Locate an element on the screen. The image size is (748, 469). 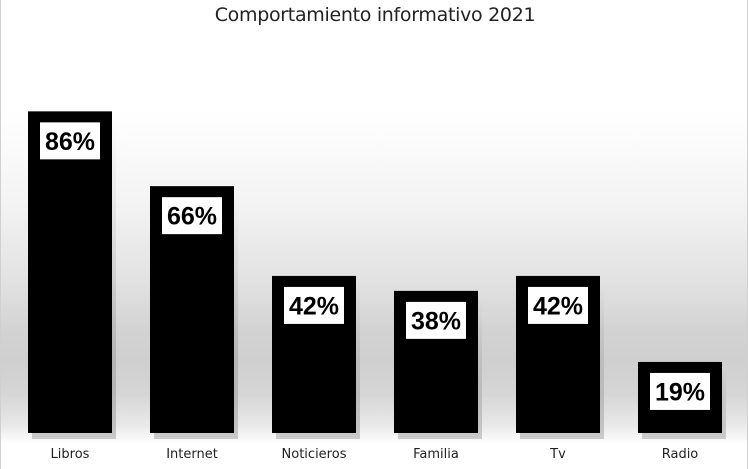
category-label-tv: Tv is located at coordinates (557, 454).